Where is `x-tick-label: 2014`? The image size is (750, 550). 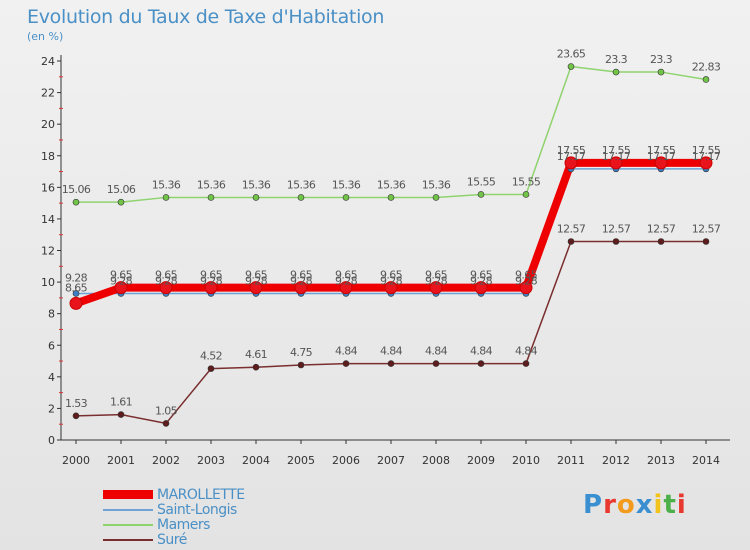
x-tick-label: 2014 is located at coordinates (706, 460).